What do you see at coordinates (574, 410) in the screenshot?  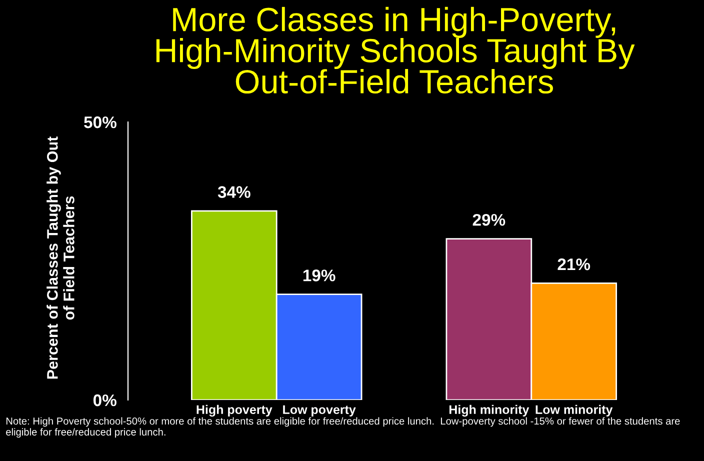 I see `x-tick-label: Low minority` at bounding box center [574, 410].